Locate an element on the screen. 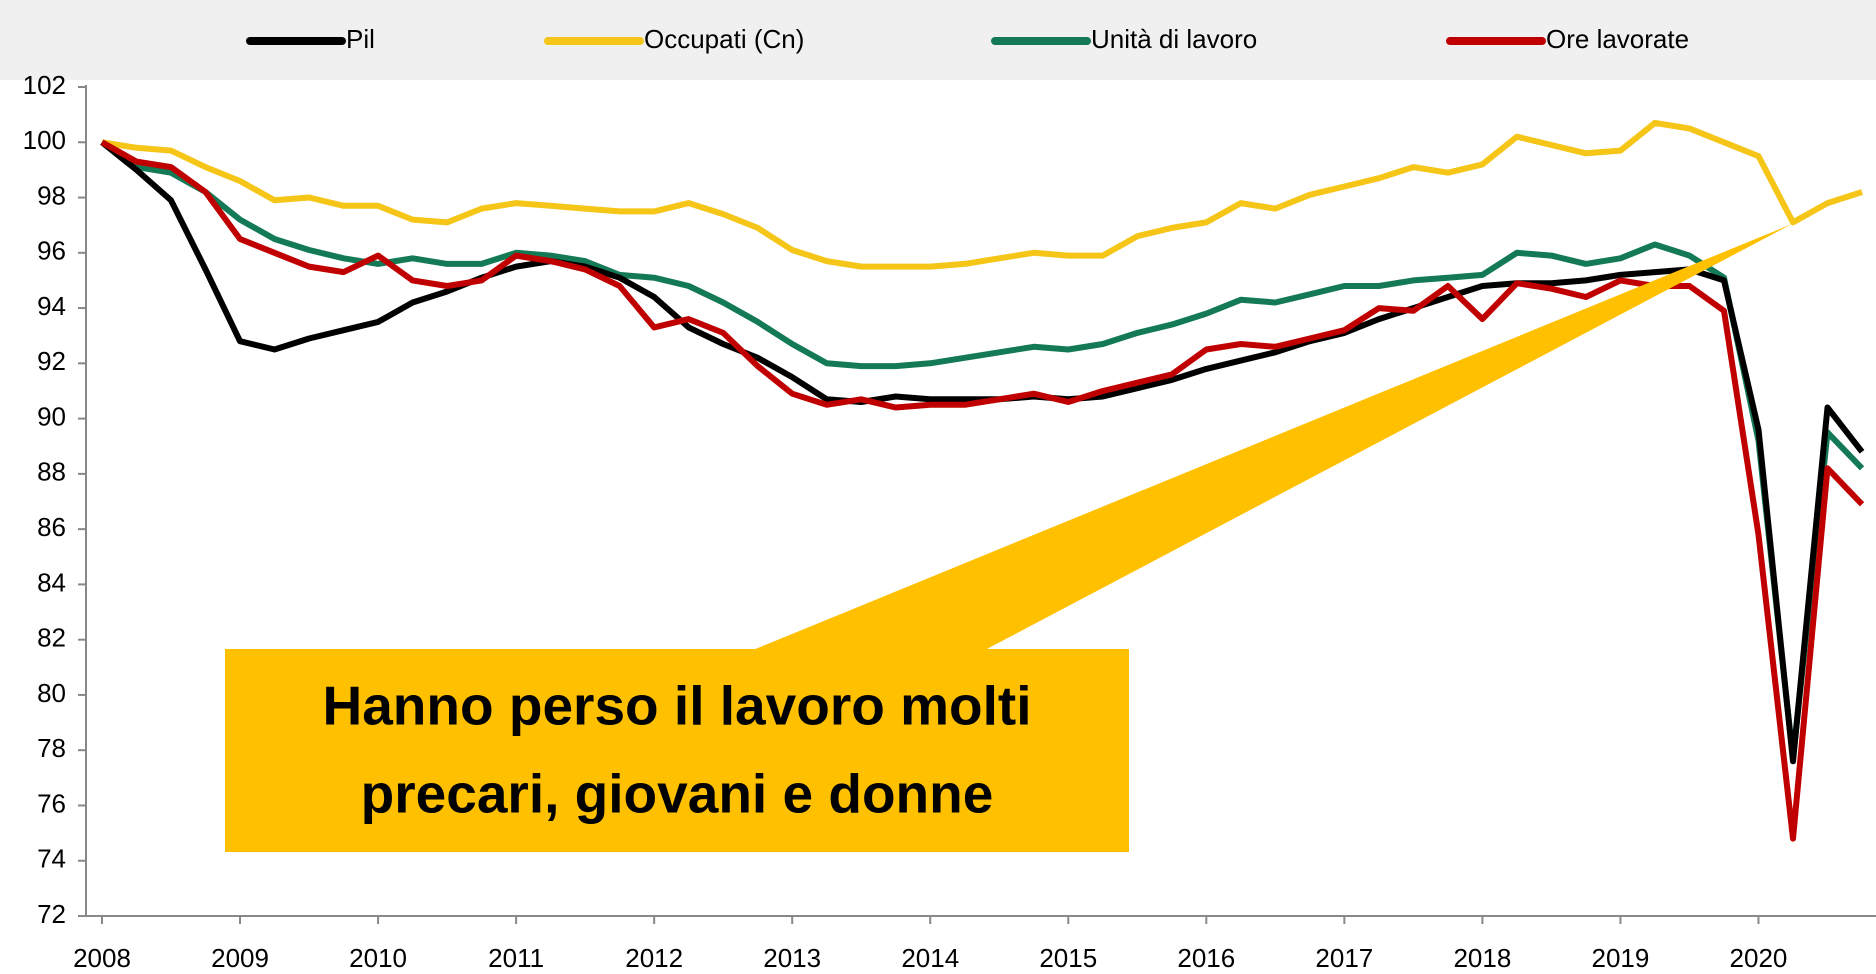 The width and height of the screenshot is (1876, 974). x-tick-label: 2011 is located at coordinates (516, 958).